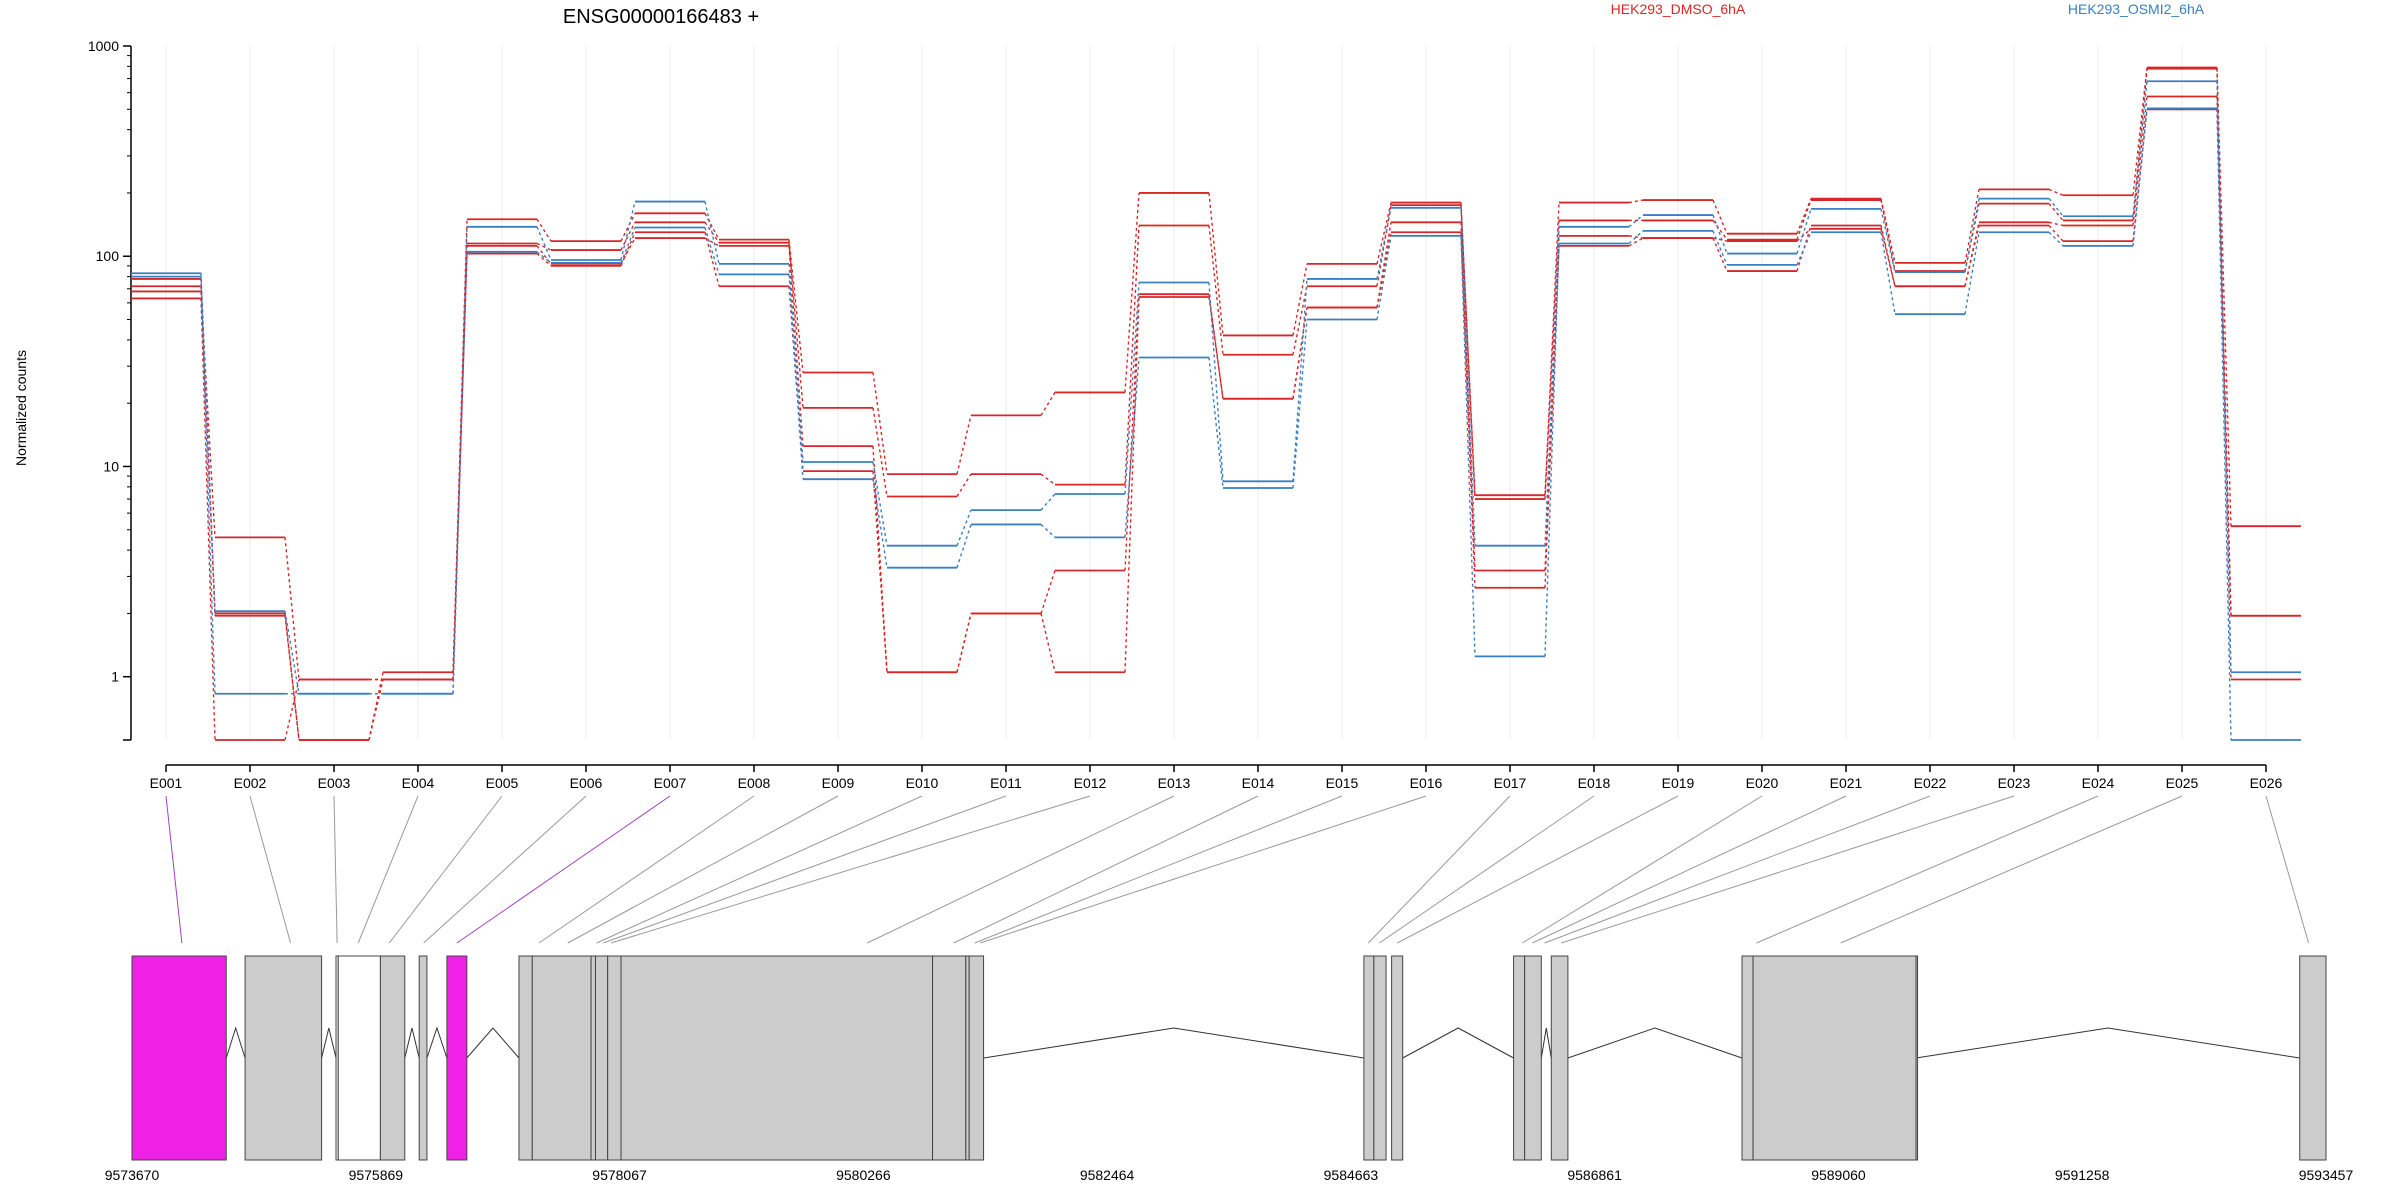  I want to click on exon-E014, so click(949, 1058).